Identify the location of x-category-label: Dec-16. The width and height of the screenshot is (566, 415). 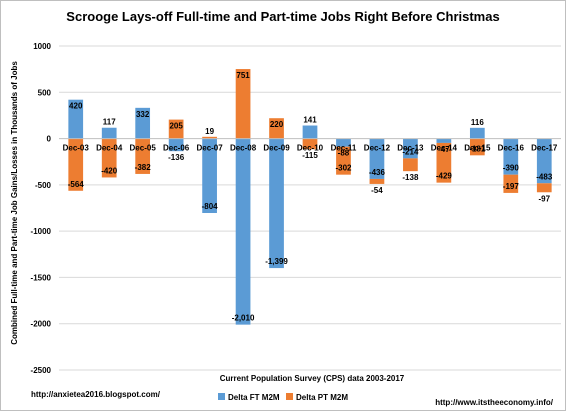
(511, 148).